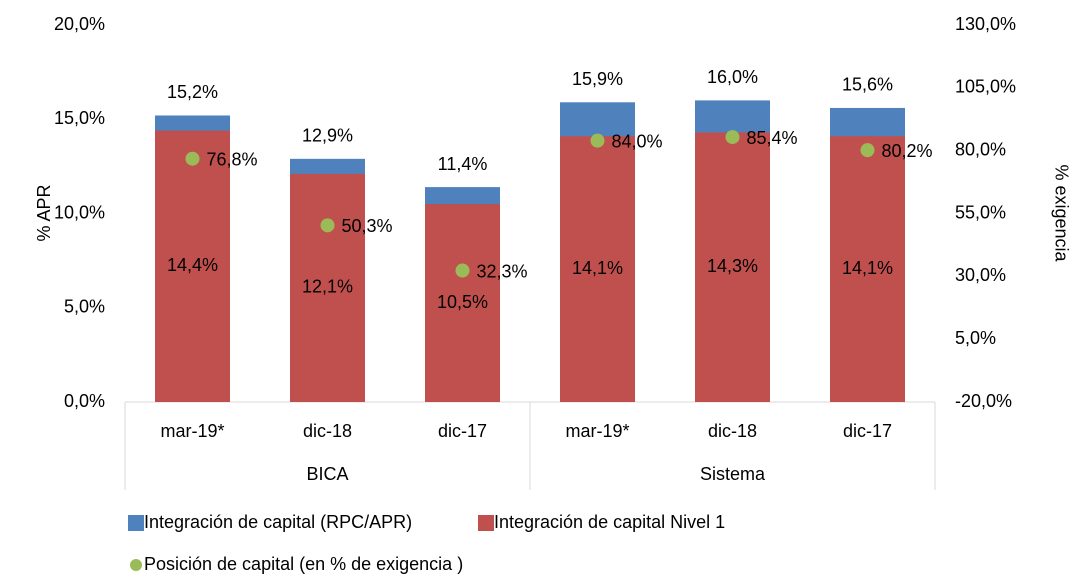  I want to click on y-tick-label: 15,0%, so click(79, 118).